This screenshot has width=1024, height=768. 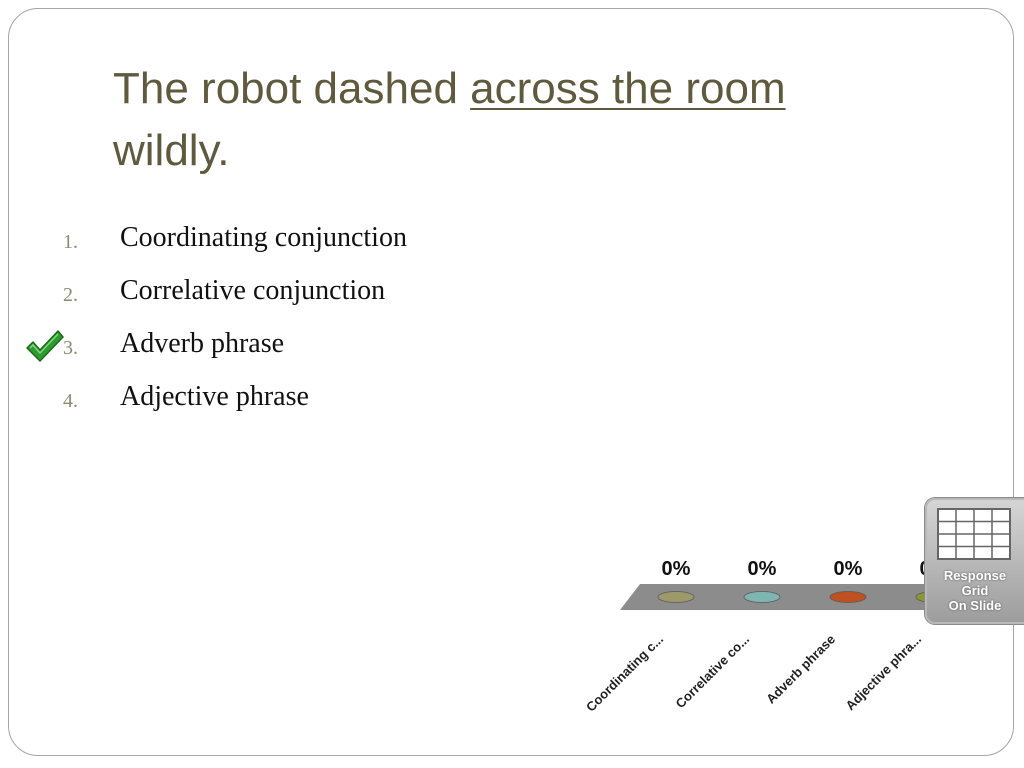 What do you see at coordinates (975, 605) in the screenshot?
I see `response-grid-line3: On Slide` at bounding box center [975, 605].